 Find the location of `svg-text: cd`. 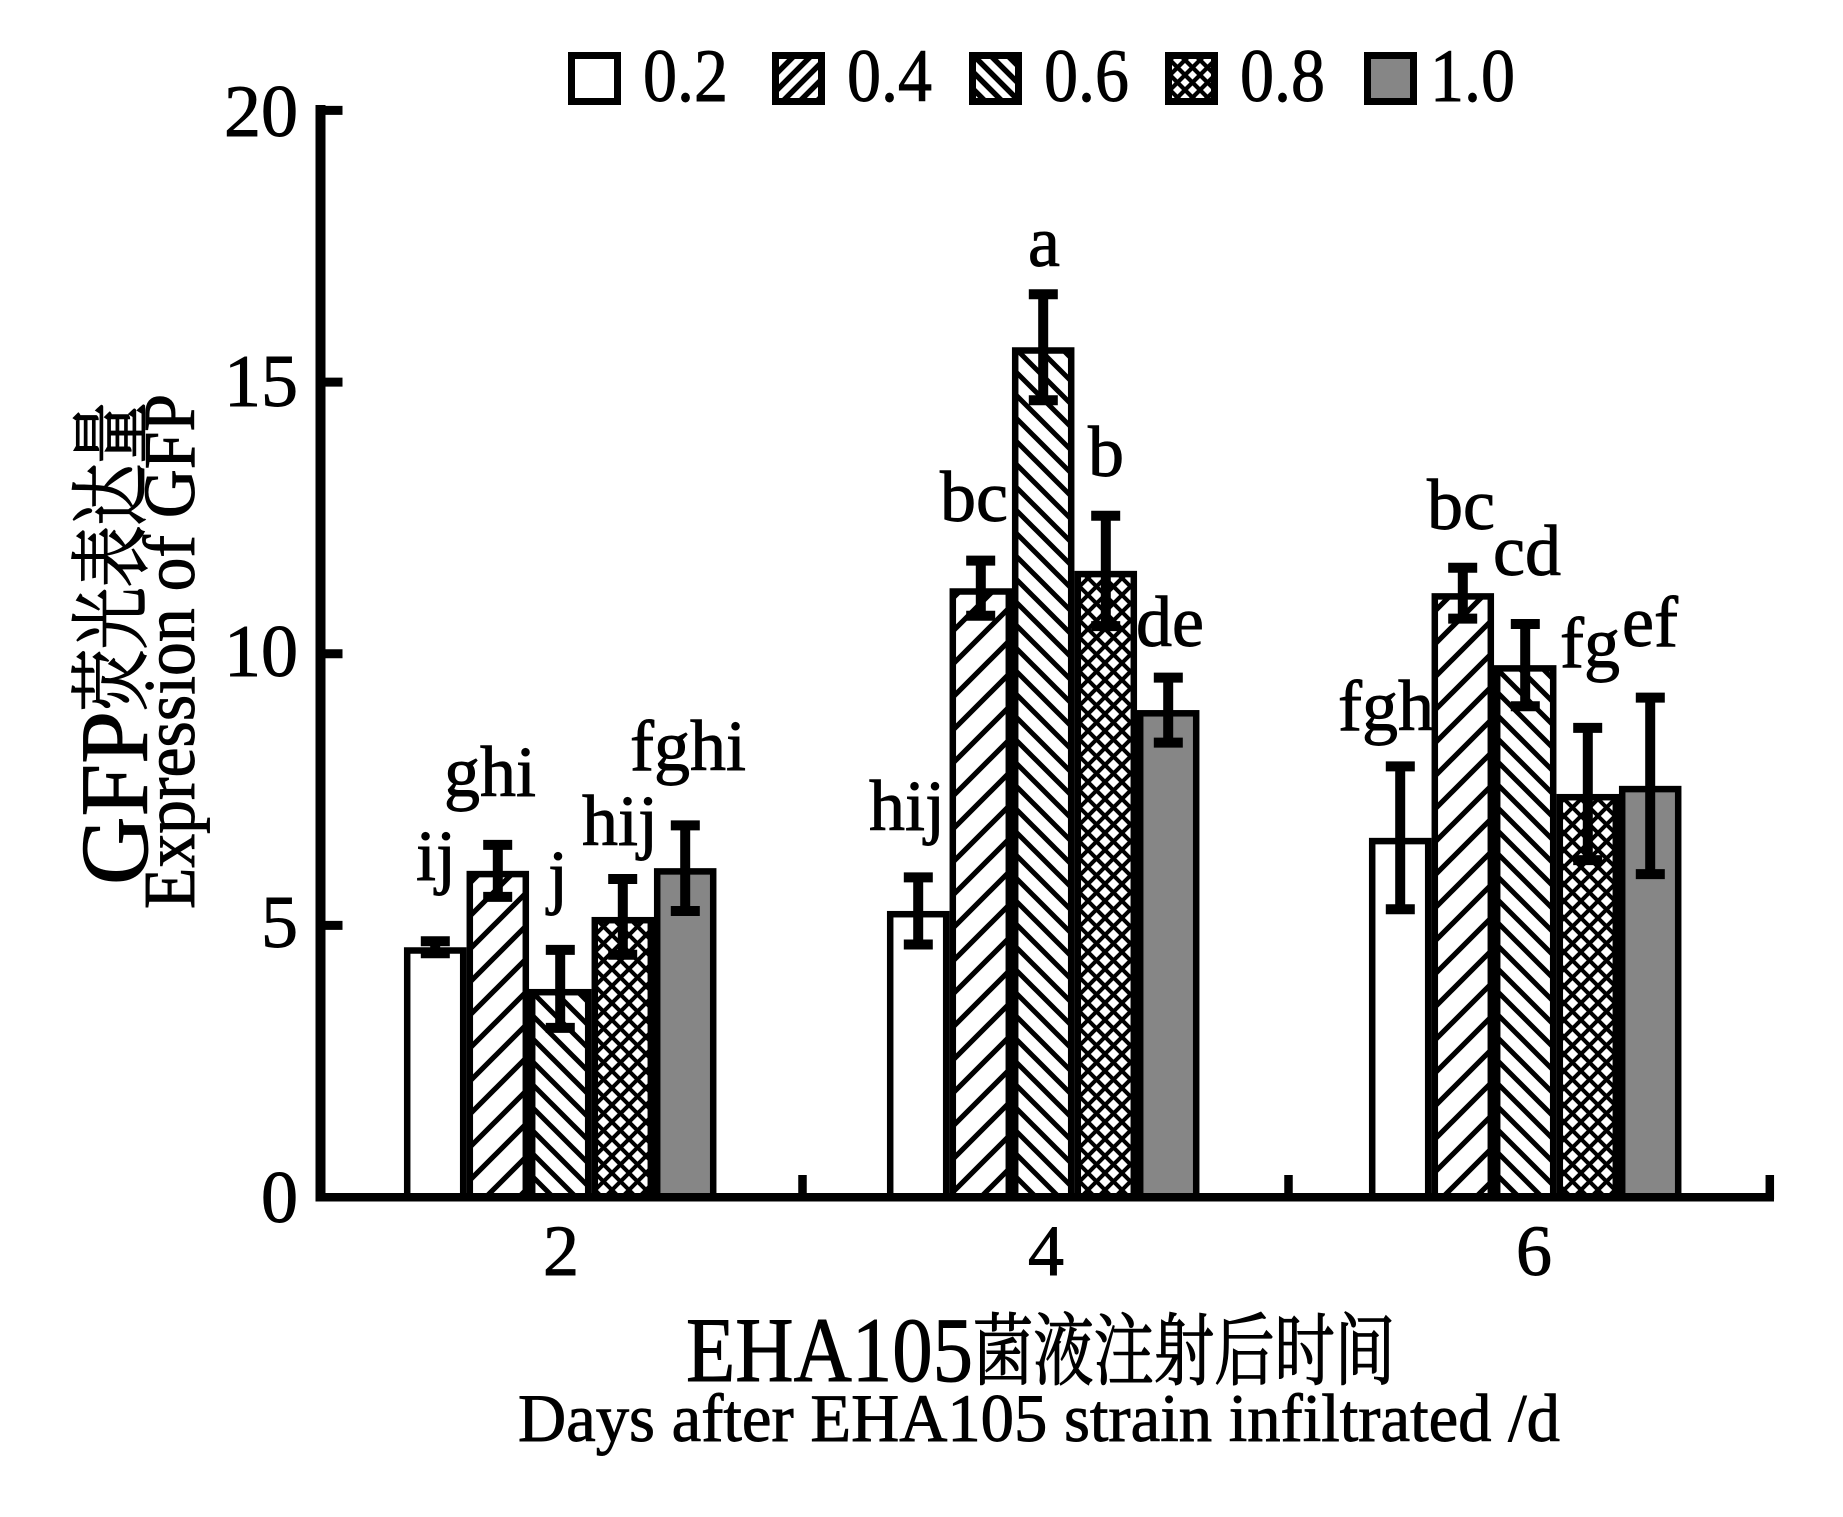

svg-text: cd is located at coordinates (1527, 551).